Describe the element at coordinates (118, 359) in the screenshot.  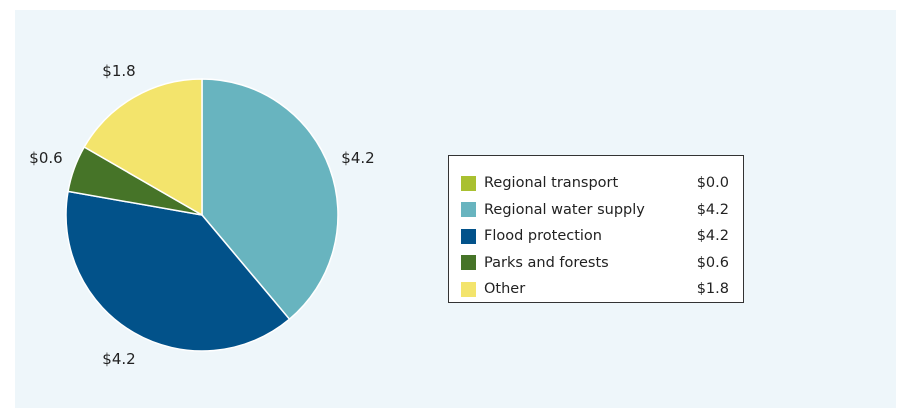
I see `slice-label-flood-protection: $4.2` at that location.